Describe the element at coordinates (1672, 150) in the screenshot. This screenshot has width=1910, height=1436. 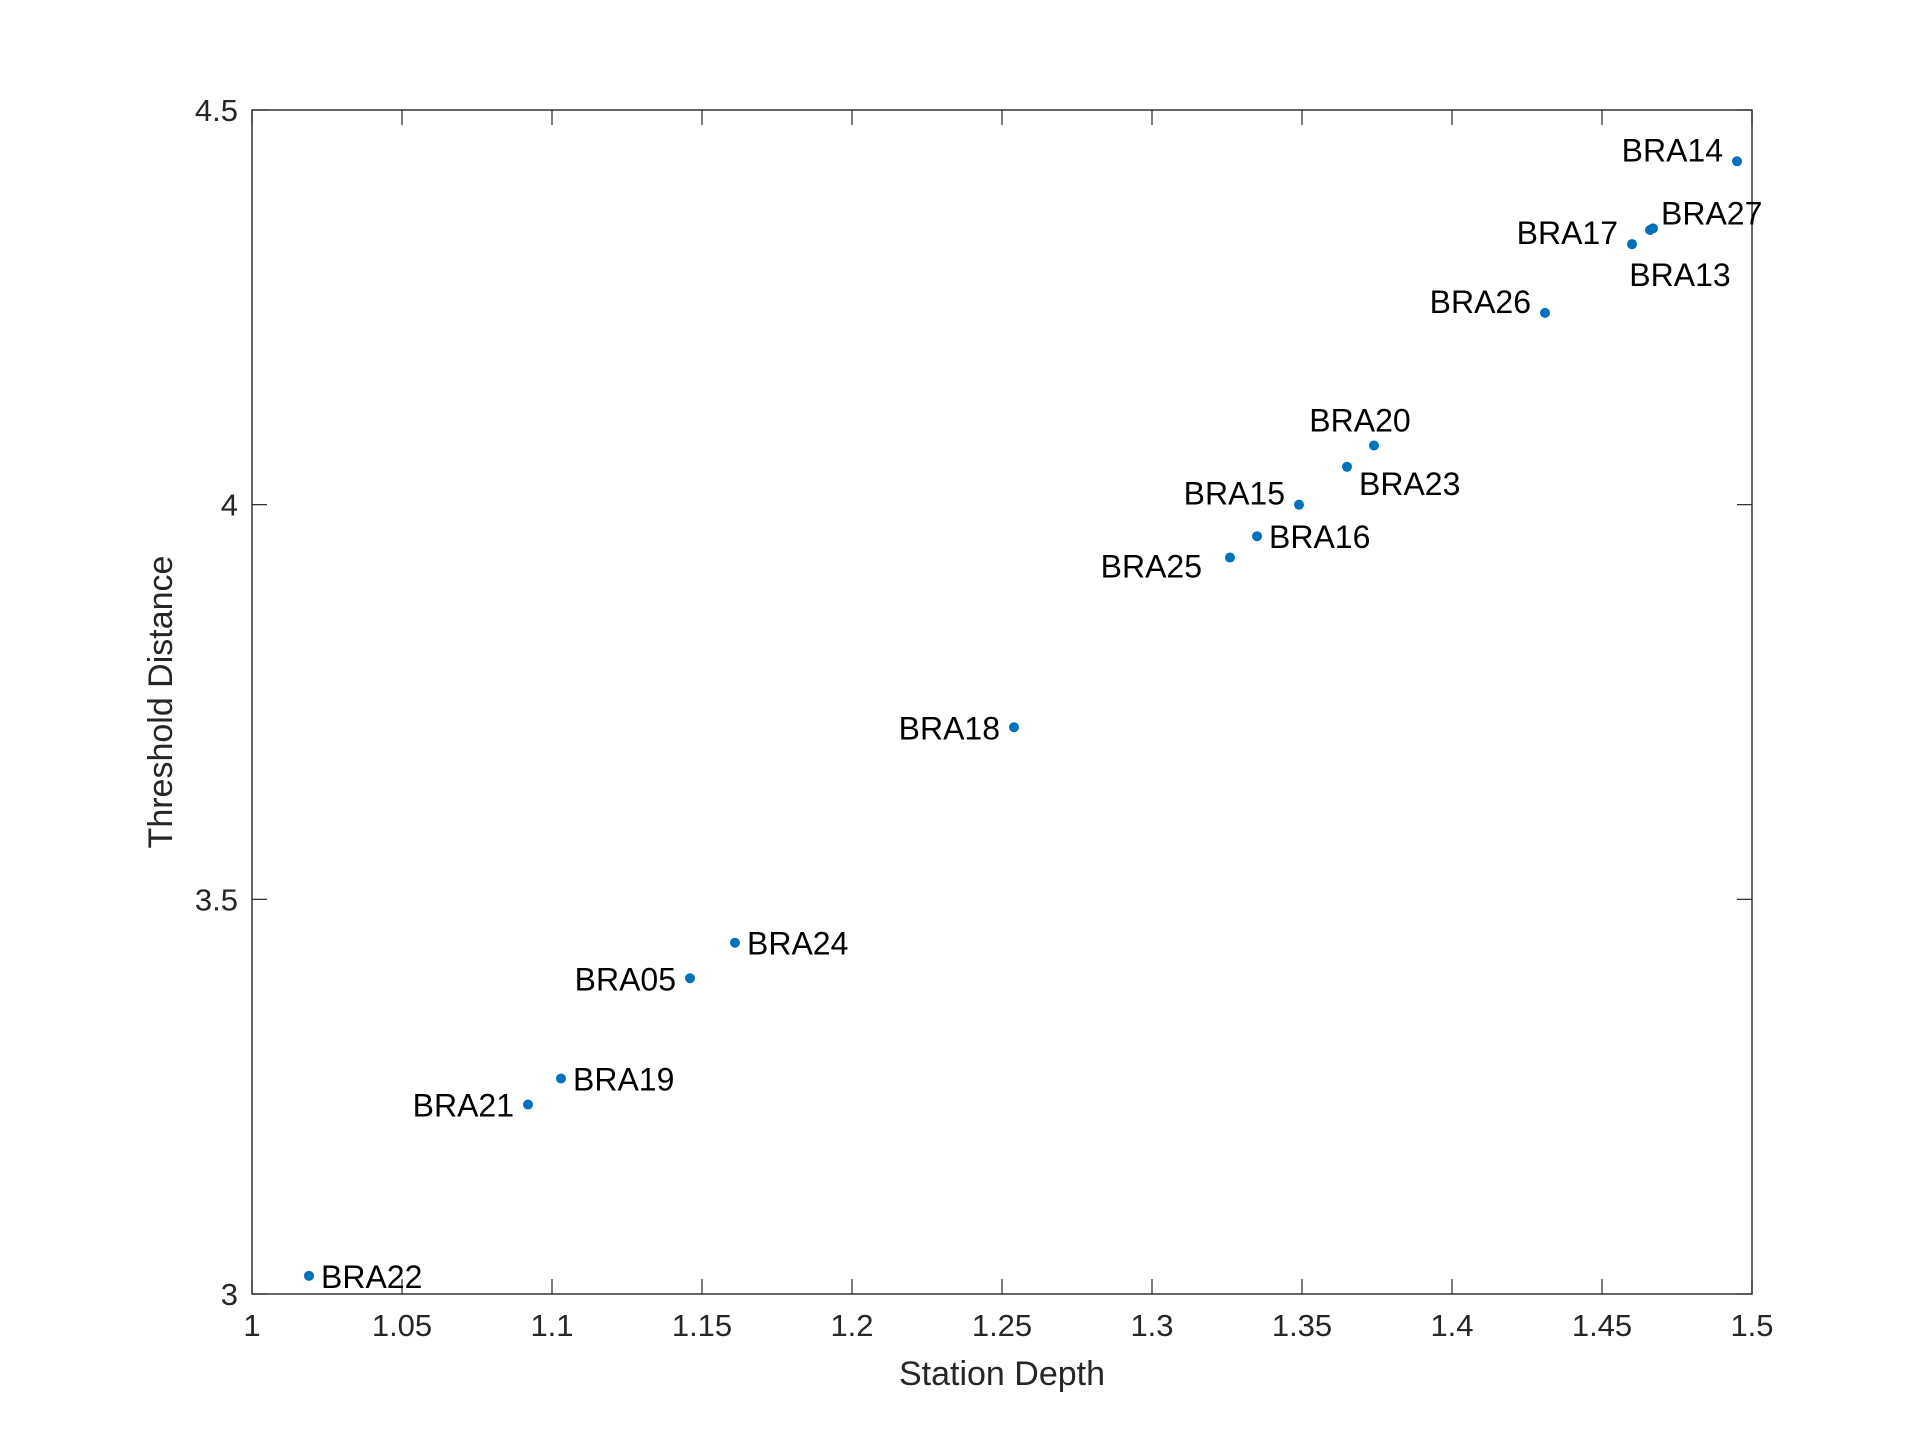
I see `point-label: BRA14` at that location.